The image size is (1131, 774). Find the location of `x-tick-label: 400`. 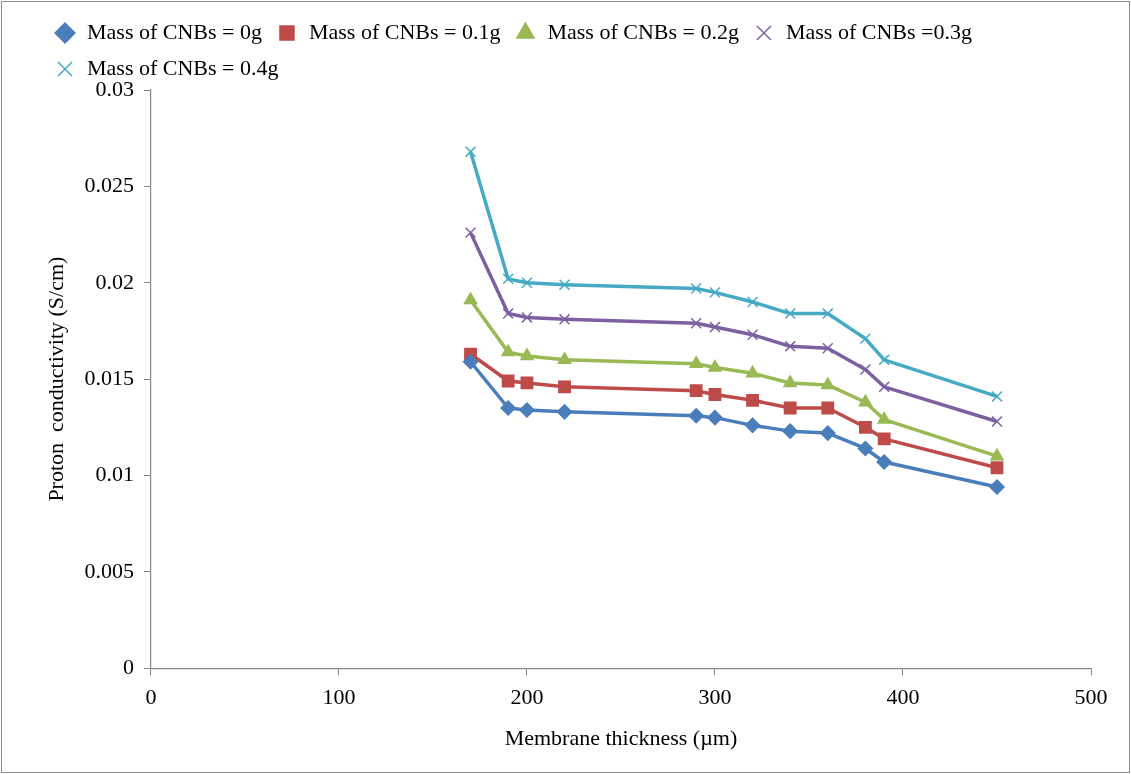

x-tick-label: 400 is located at coordinates (903, 697).